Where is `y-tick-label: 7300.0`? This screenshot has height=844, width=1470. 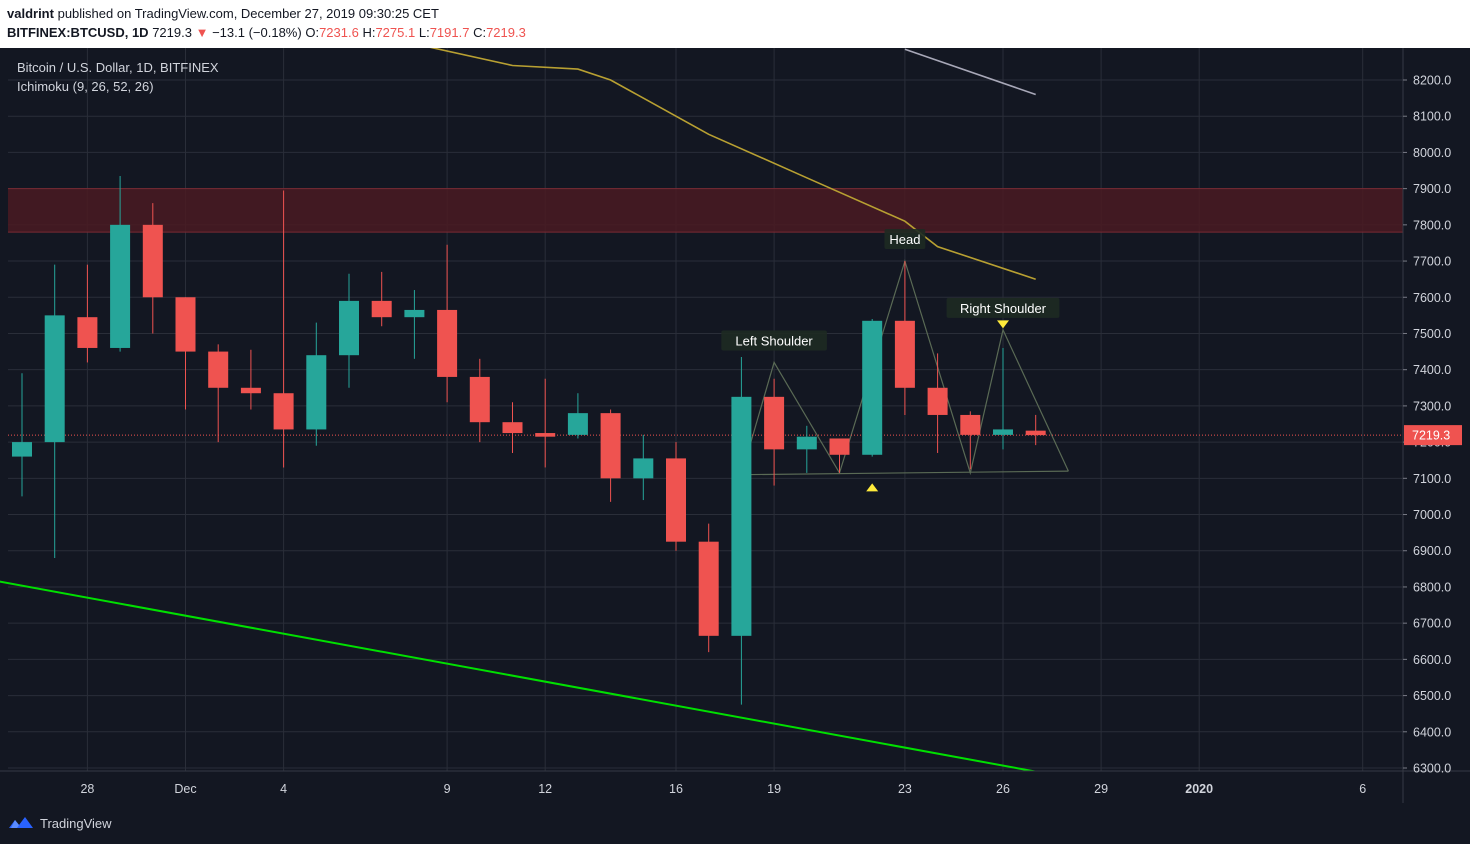 y-tick-label: 7300.0 is located at coordinates (1432, 406).